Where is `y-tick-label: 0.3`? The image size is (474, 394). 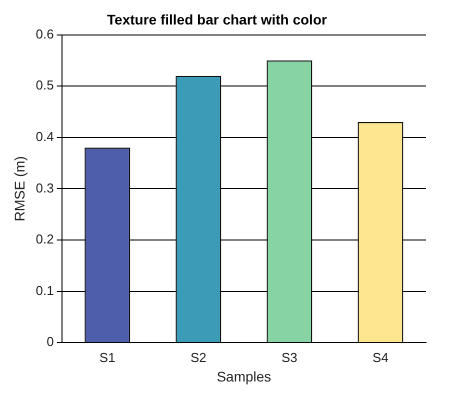 y-tick-label: 0.3 is located at coordinates (45, 188).